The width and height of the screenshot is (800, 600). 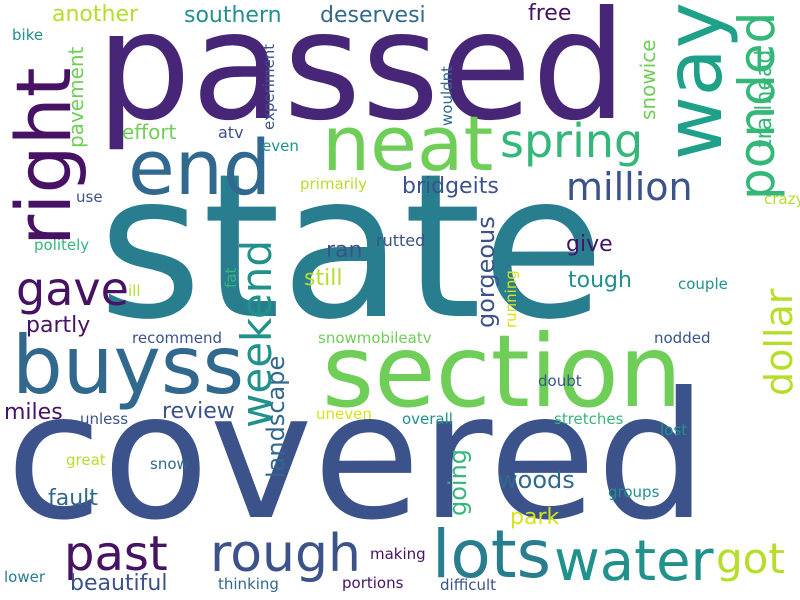 I want to click on word-deservesi: deservesi, so click(x=373, y=15).